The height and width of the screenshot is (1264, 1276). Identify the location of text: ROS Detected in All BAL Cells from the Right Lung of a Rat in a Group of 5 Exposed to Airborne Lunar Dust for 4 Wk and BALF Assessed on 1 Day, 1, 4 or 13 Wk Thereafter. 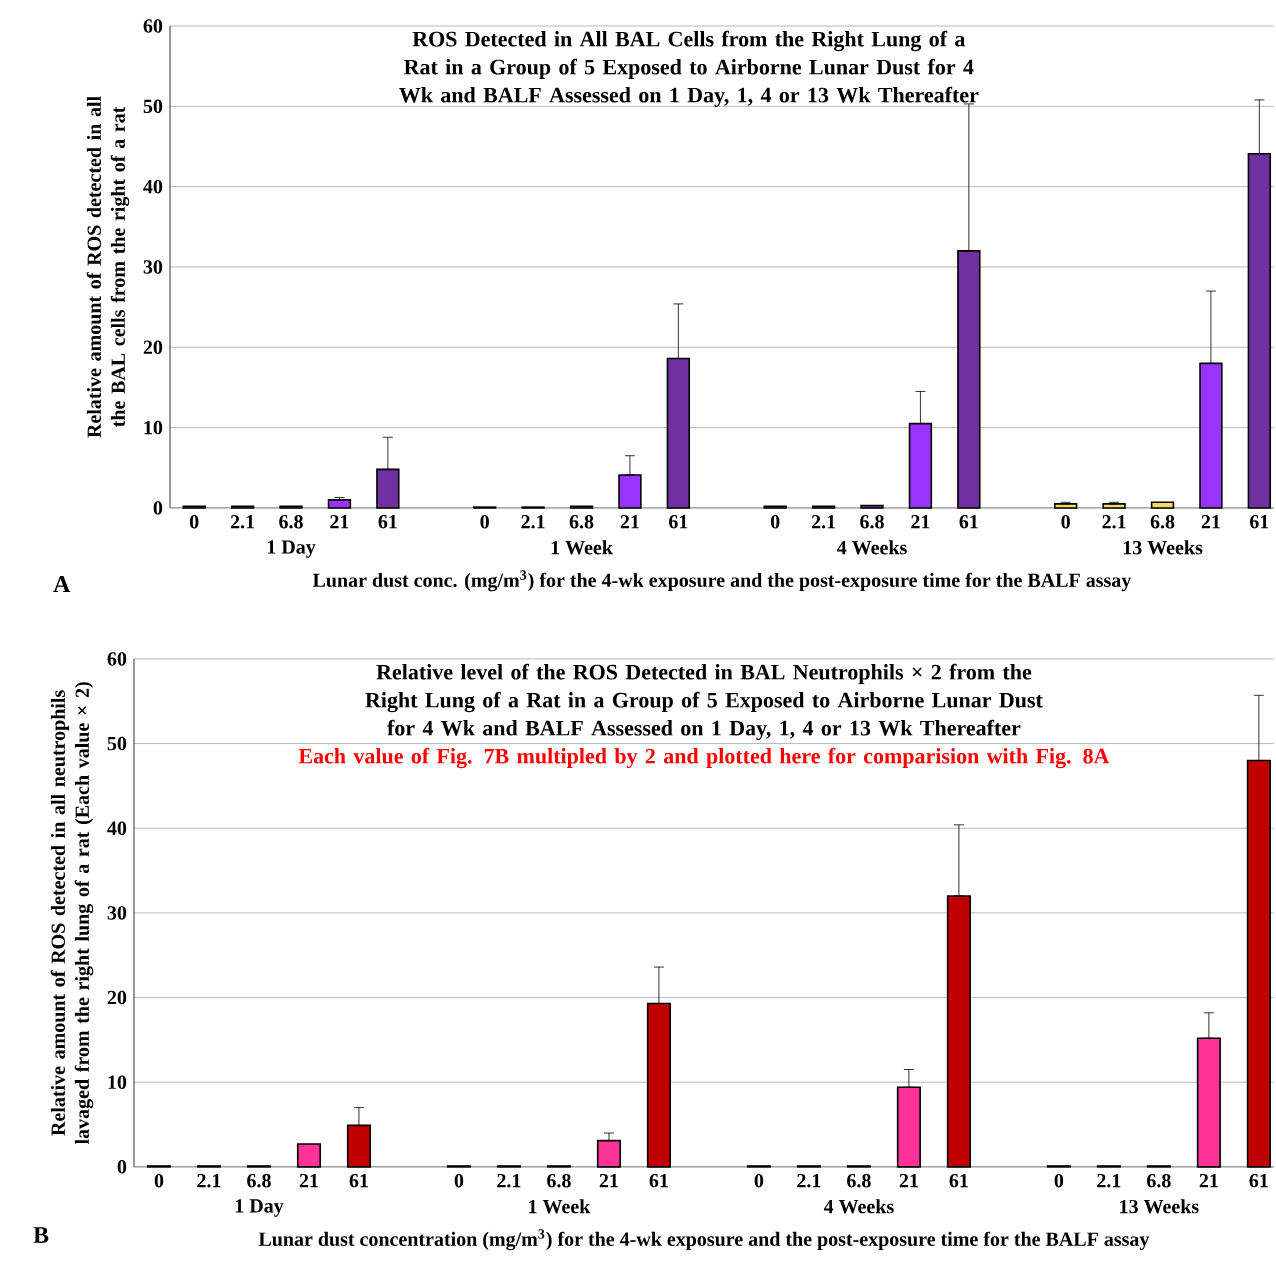
(689, 69).